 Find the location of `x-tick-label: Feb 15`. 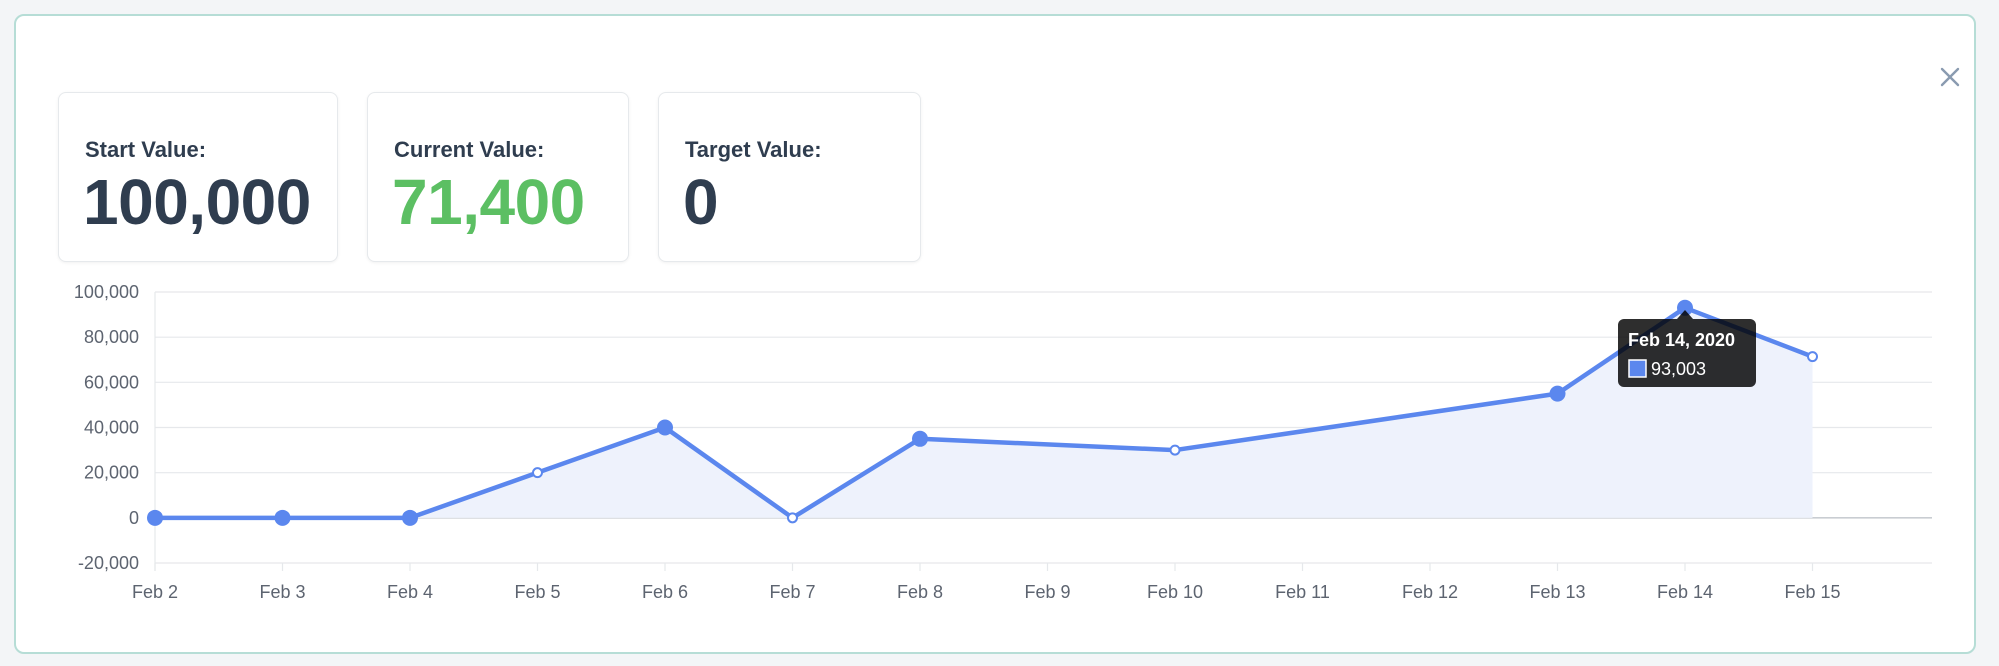

x-tick-label: Feb 15 is located at coordinates (1812, 592).